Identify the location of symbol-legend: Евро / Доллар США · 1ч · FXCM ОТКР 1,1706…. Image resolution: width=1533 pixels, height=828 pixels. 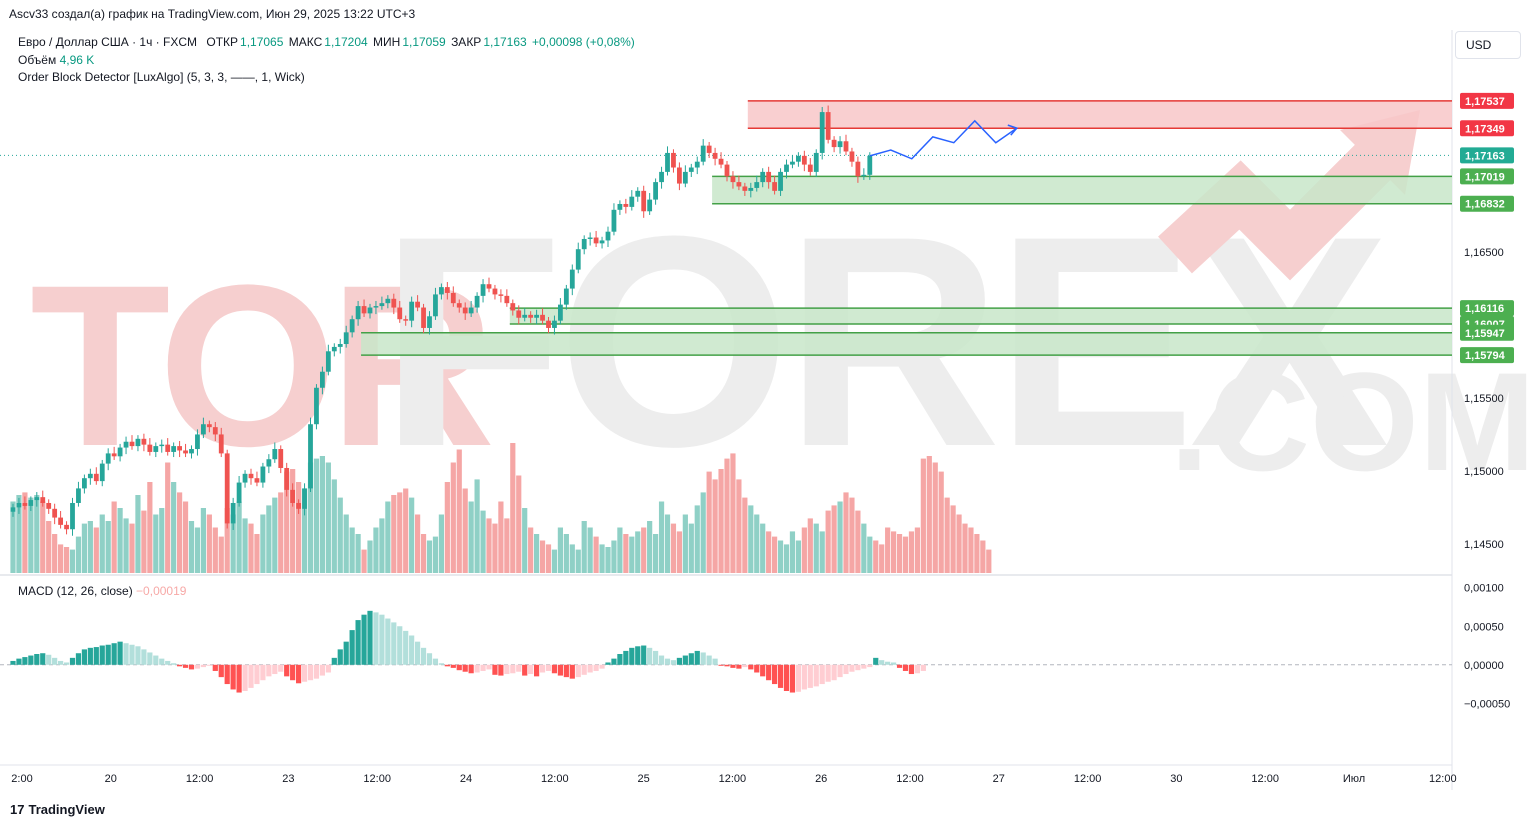
(327, 42).